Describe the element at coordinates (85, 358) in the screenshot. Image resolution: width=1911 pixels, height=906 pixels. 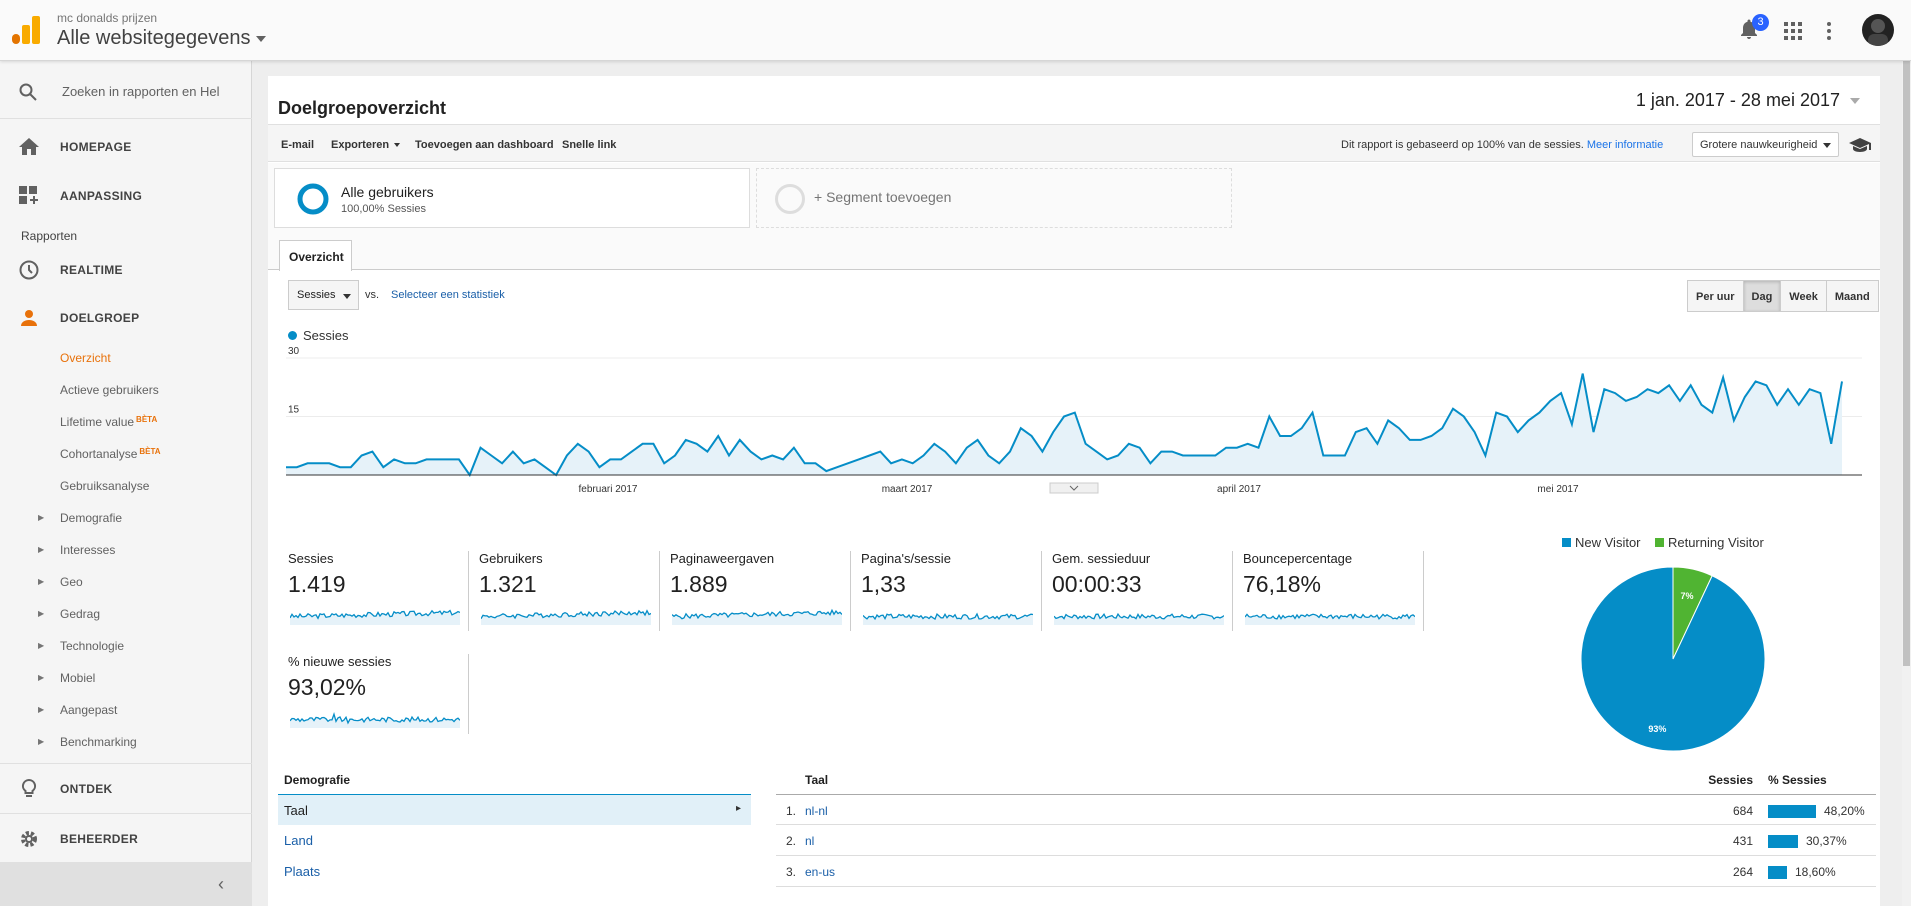
I see `sidebar-subitem-overview: Overzicht` at that location.